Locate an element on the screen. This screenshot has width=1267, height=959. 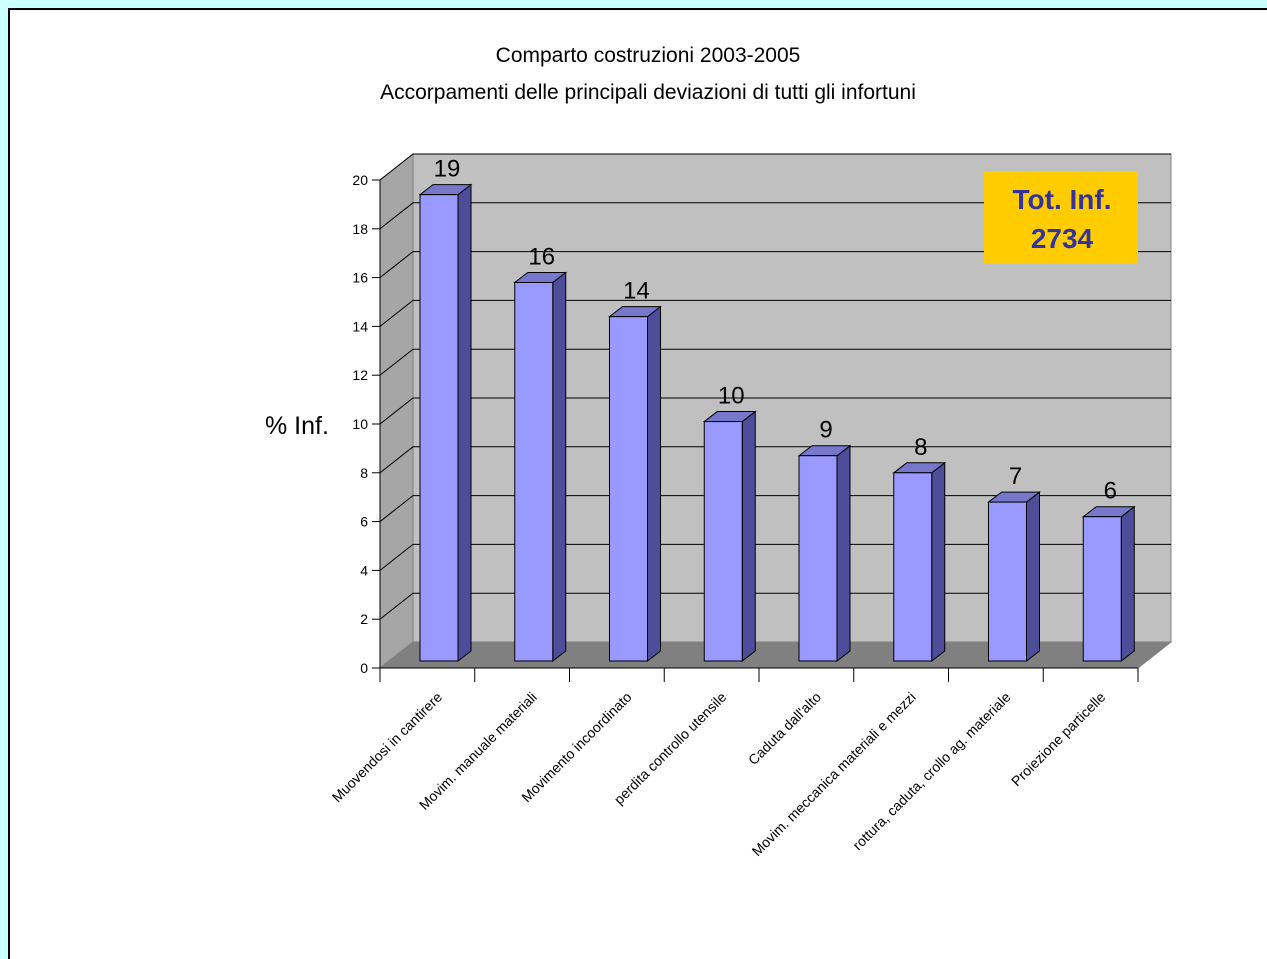
category-label: perdita controllo utensile is located at coordinates (670, 748).